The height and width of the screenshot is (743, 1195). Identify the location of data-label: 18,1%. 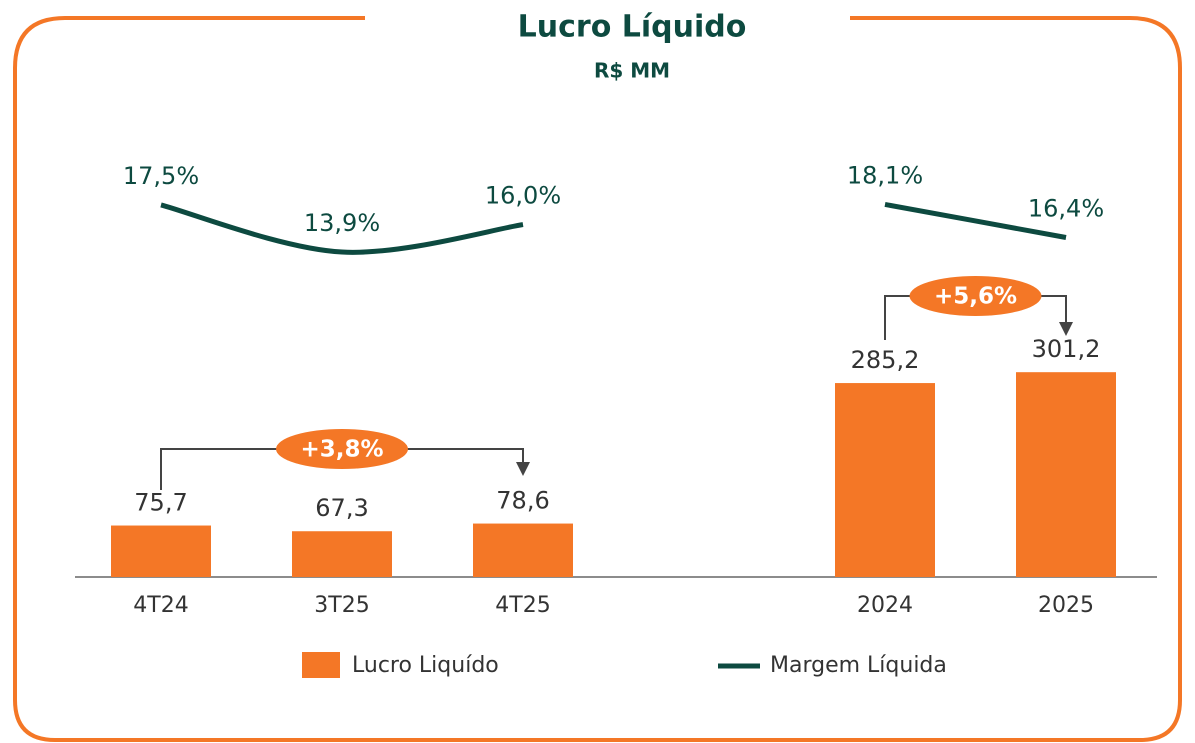
(885, 175).